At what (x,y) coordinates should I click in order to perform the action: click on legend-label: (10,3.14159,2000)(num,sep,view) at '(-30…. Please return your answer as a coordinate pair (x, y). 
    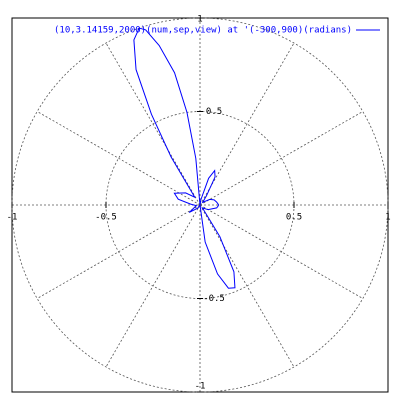
    Looking at the image, I should click on (203, 31).